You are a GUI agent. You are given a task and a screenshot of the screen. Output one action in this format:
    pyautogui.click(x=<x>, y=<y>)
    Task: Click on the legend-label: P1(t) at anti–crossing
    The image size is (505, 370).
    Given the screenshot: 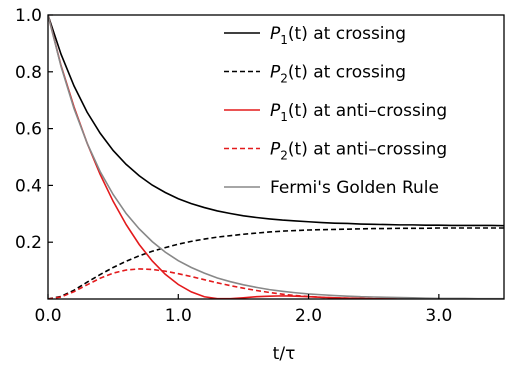 What is the action you would take?
    pyautogui.click(x=358, y=112)
    